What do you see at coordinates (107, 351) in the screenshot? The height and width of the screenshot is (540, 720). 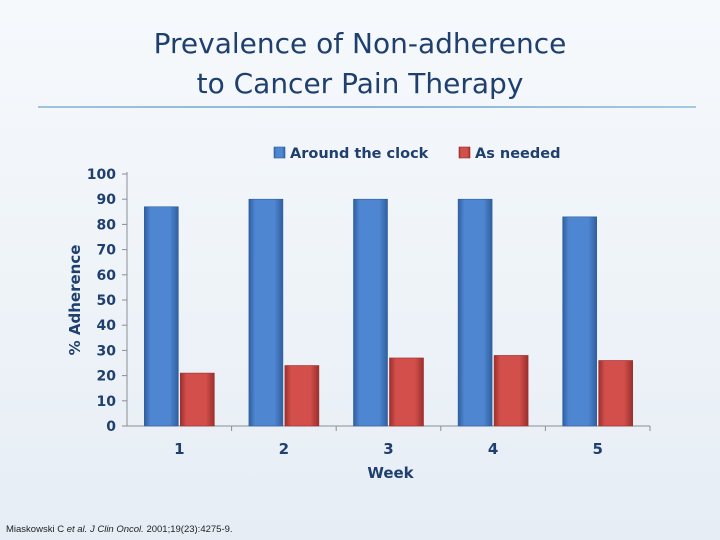 I see `y-tick-label: 30` at bounding box center [107, 351].